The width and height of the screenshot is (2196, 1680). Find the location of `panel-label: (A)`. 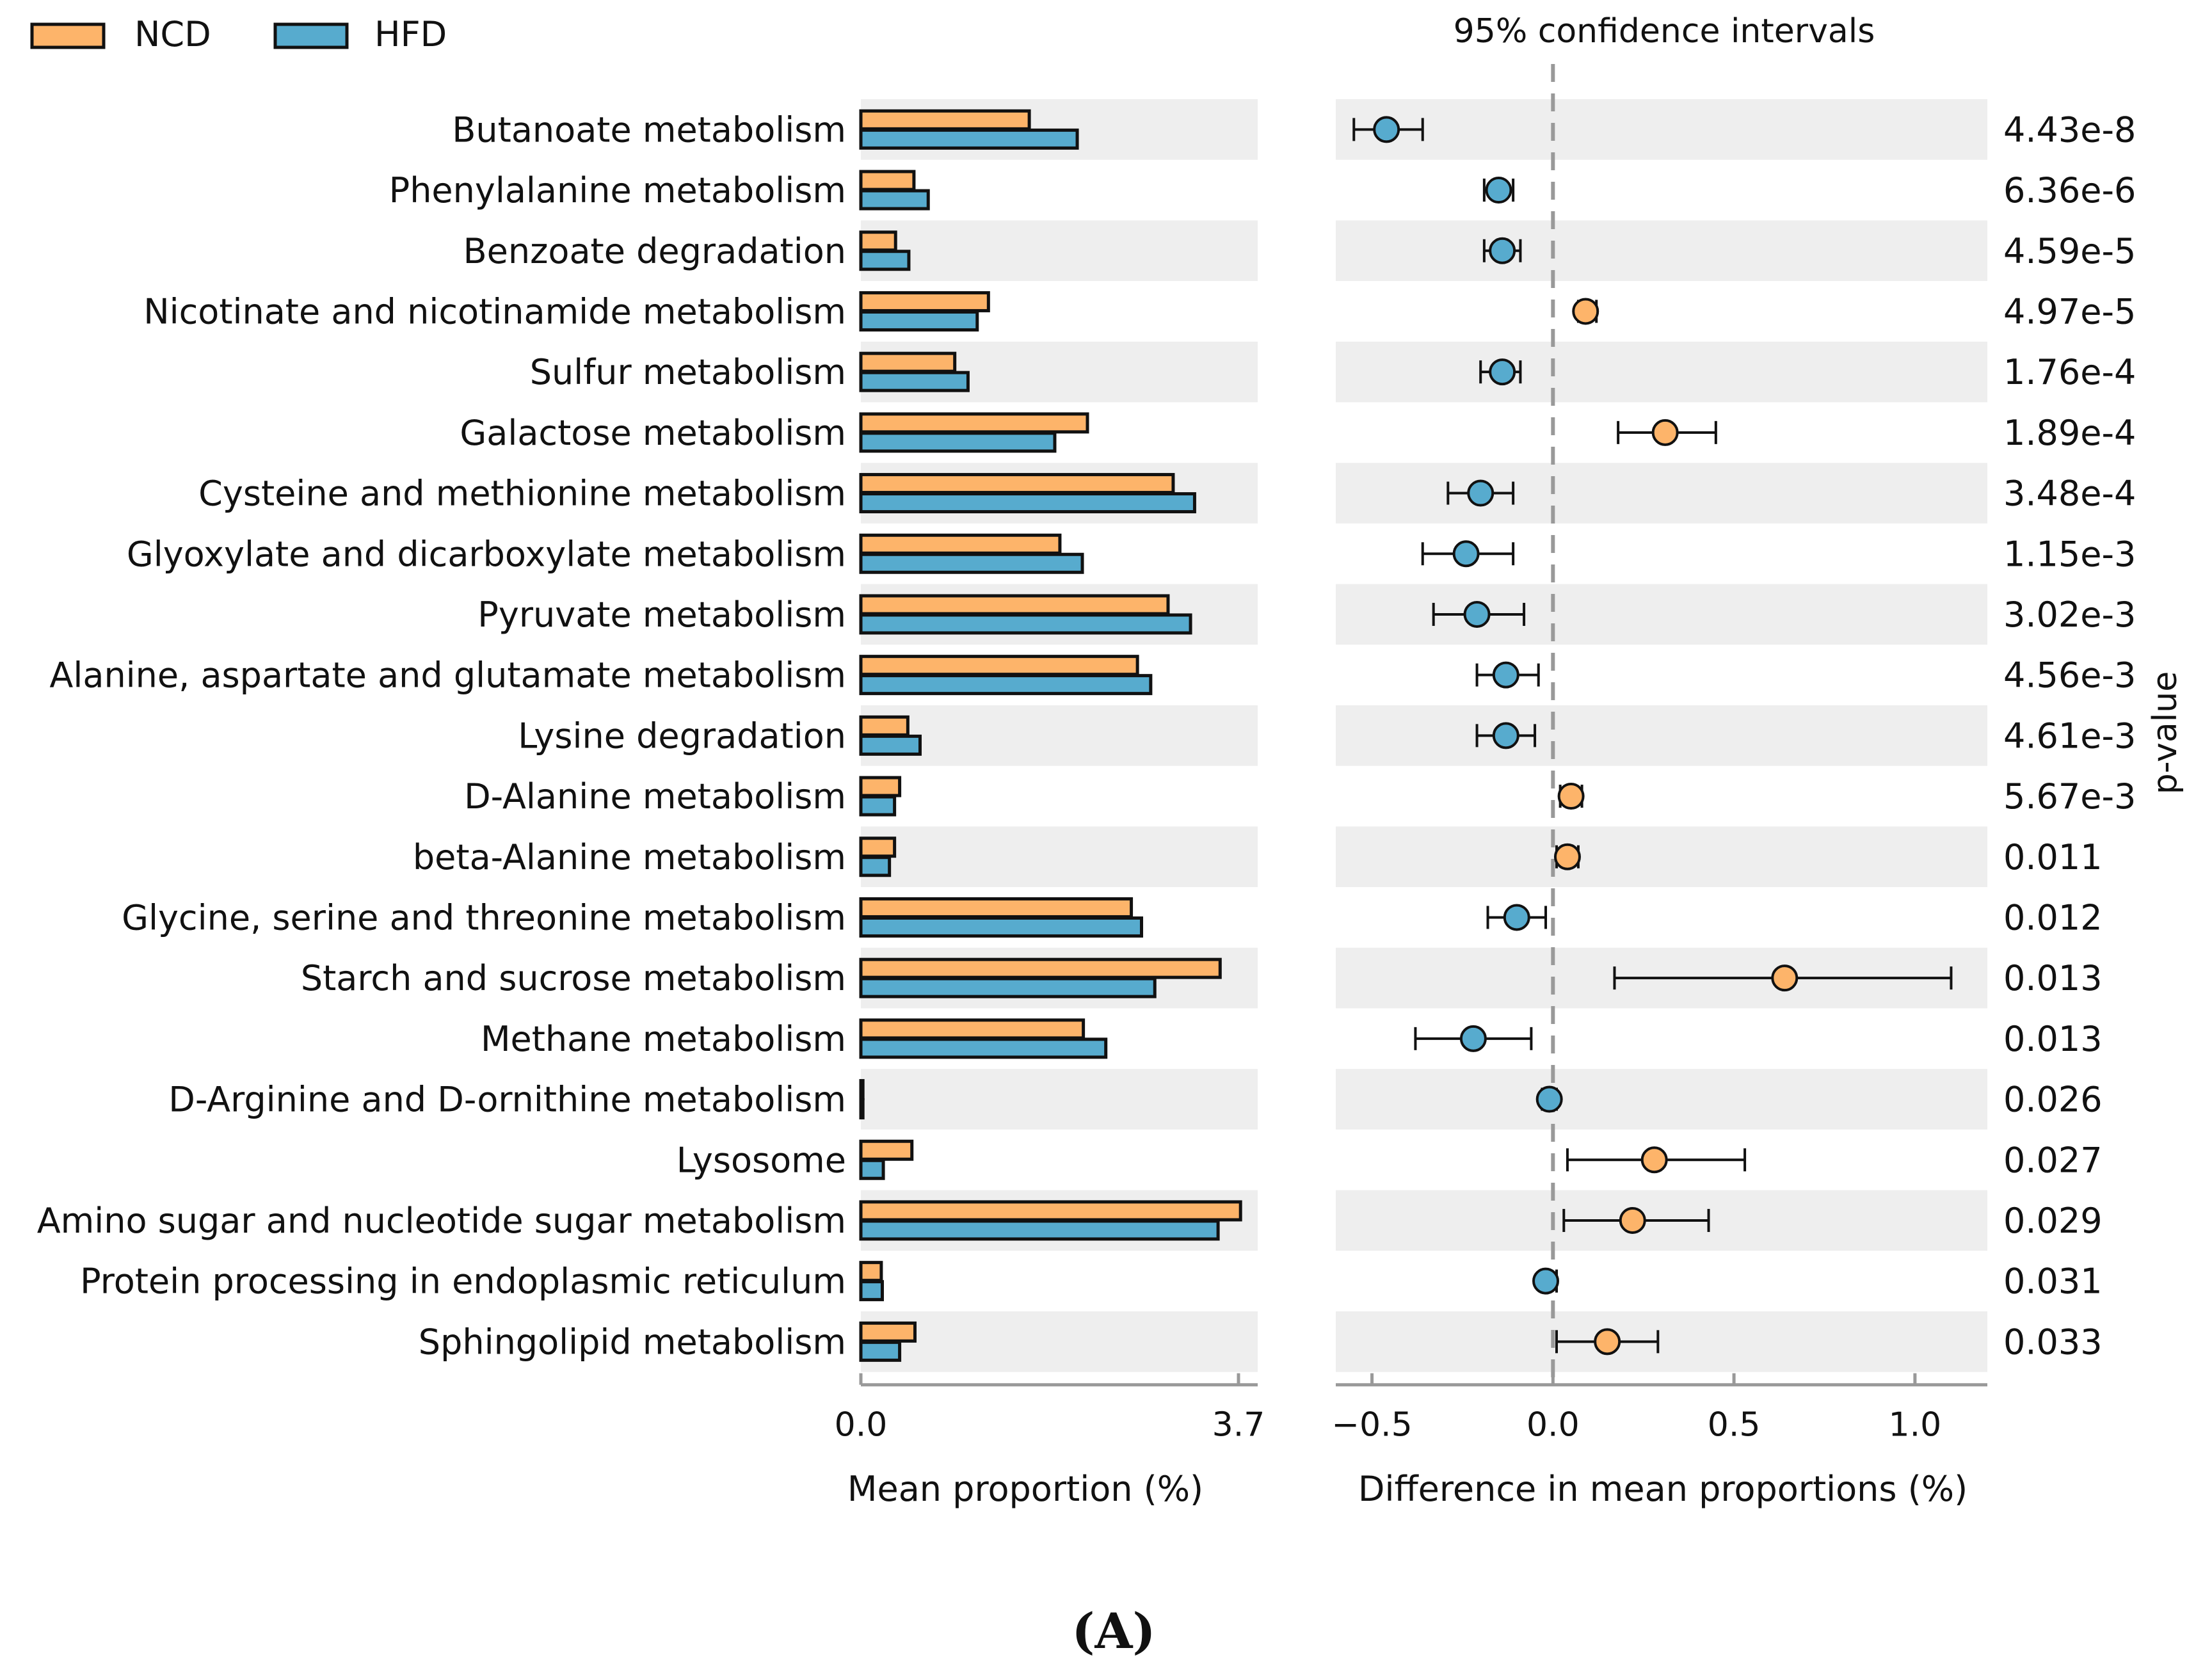

panel-label: (A) is located at coordinates (1114, 1631).